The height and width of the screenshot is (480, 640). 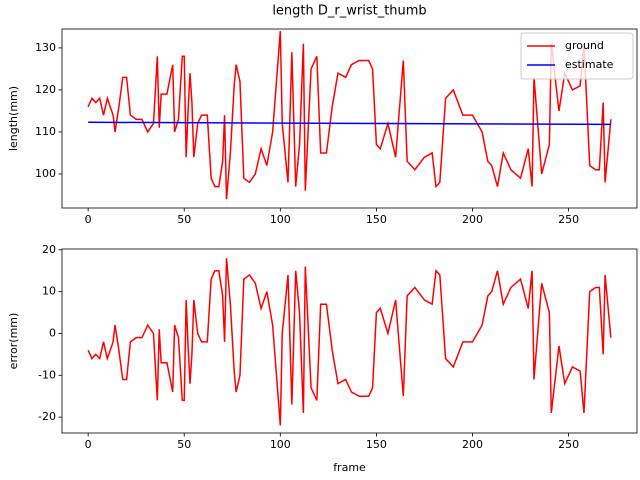 What do you see at coordinates (349, 11) in the screenshot?
I see `chart-title: length D_r_wrist_thumb` at bounding box center [349, 11].